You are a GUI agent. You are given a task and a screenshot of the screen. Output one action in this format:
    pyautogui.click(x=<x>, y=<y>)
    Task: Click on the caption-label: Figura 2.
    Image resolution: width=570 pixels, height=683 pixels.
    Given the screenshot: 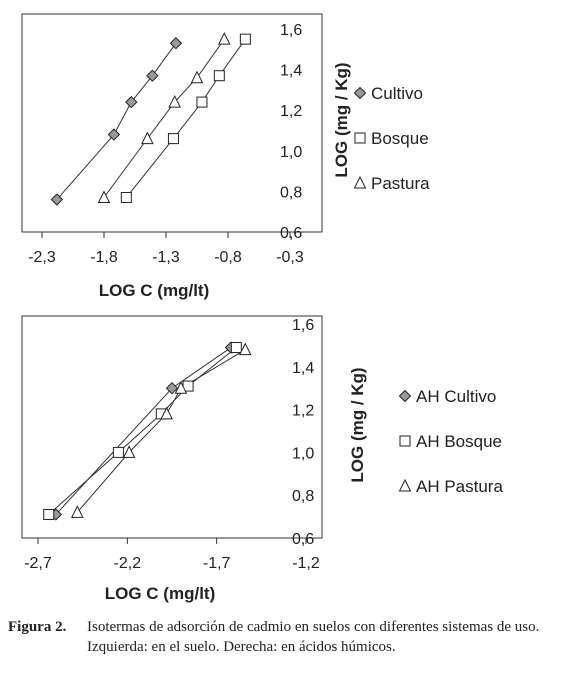 What is the action you would take?
    pyautogui.click(x=37, y=627)
    